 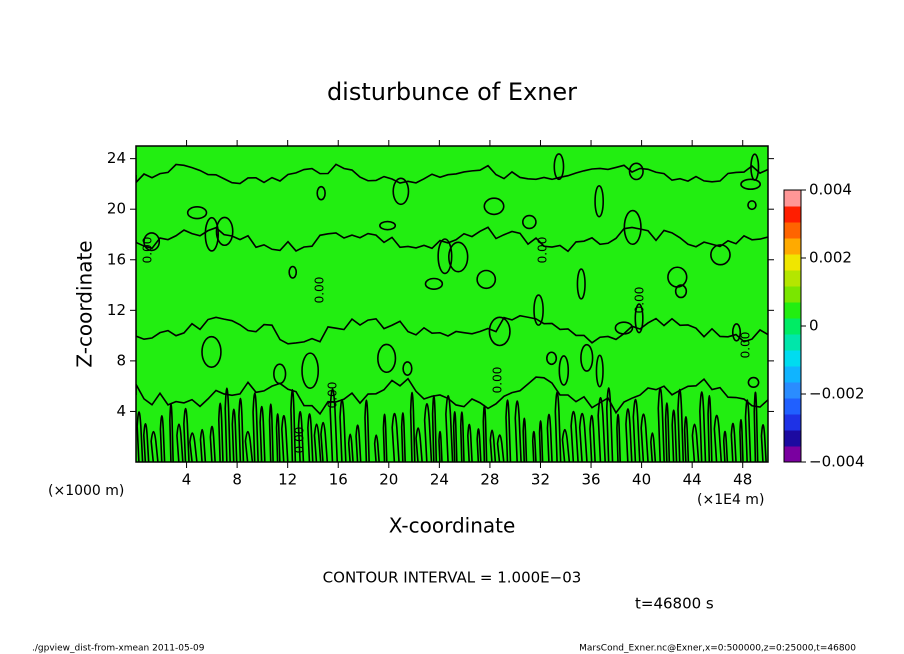 I want to click on x-tick-label: 32, so click(x=540, y=480).